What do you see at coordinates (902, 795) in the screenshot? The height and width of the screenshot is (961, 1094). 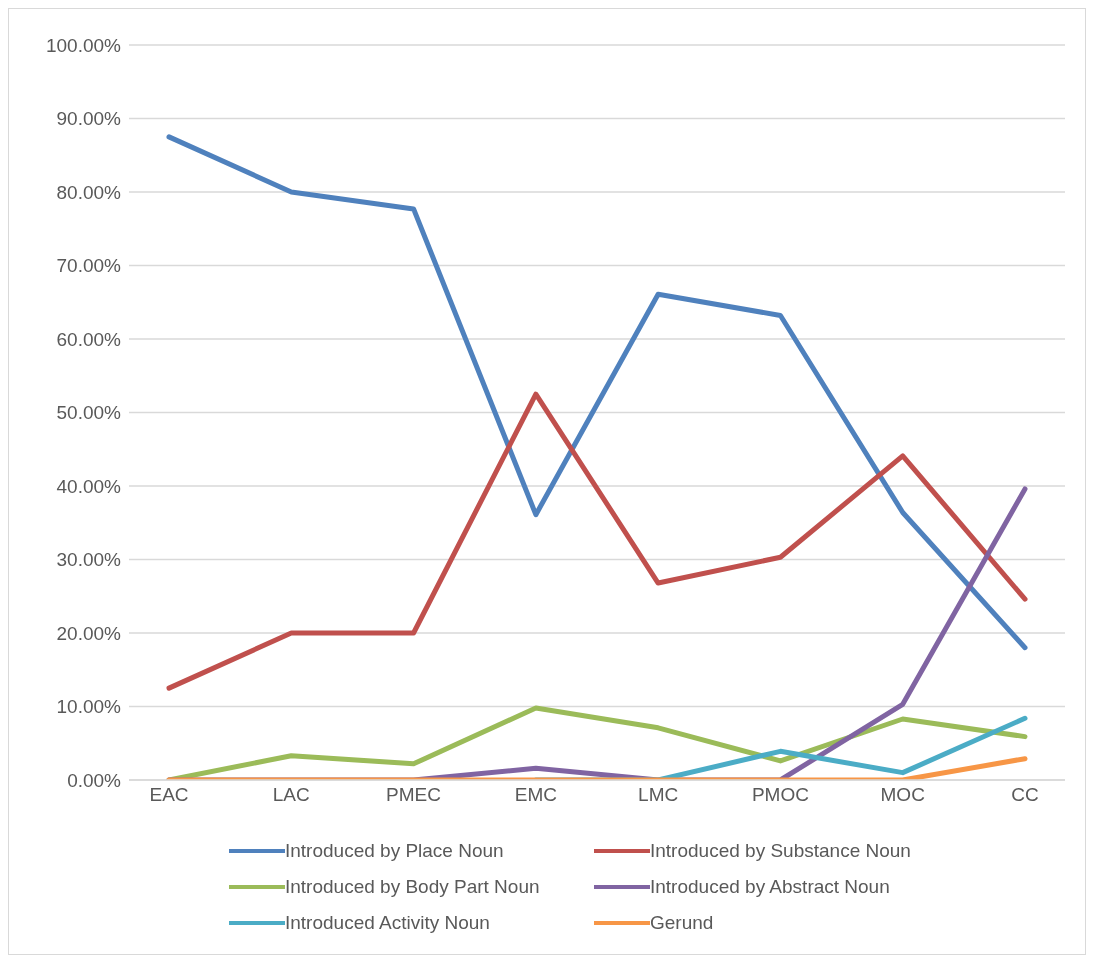 I see `x-tick-label: MOC` at bounding box center [902, 795].